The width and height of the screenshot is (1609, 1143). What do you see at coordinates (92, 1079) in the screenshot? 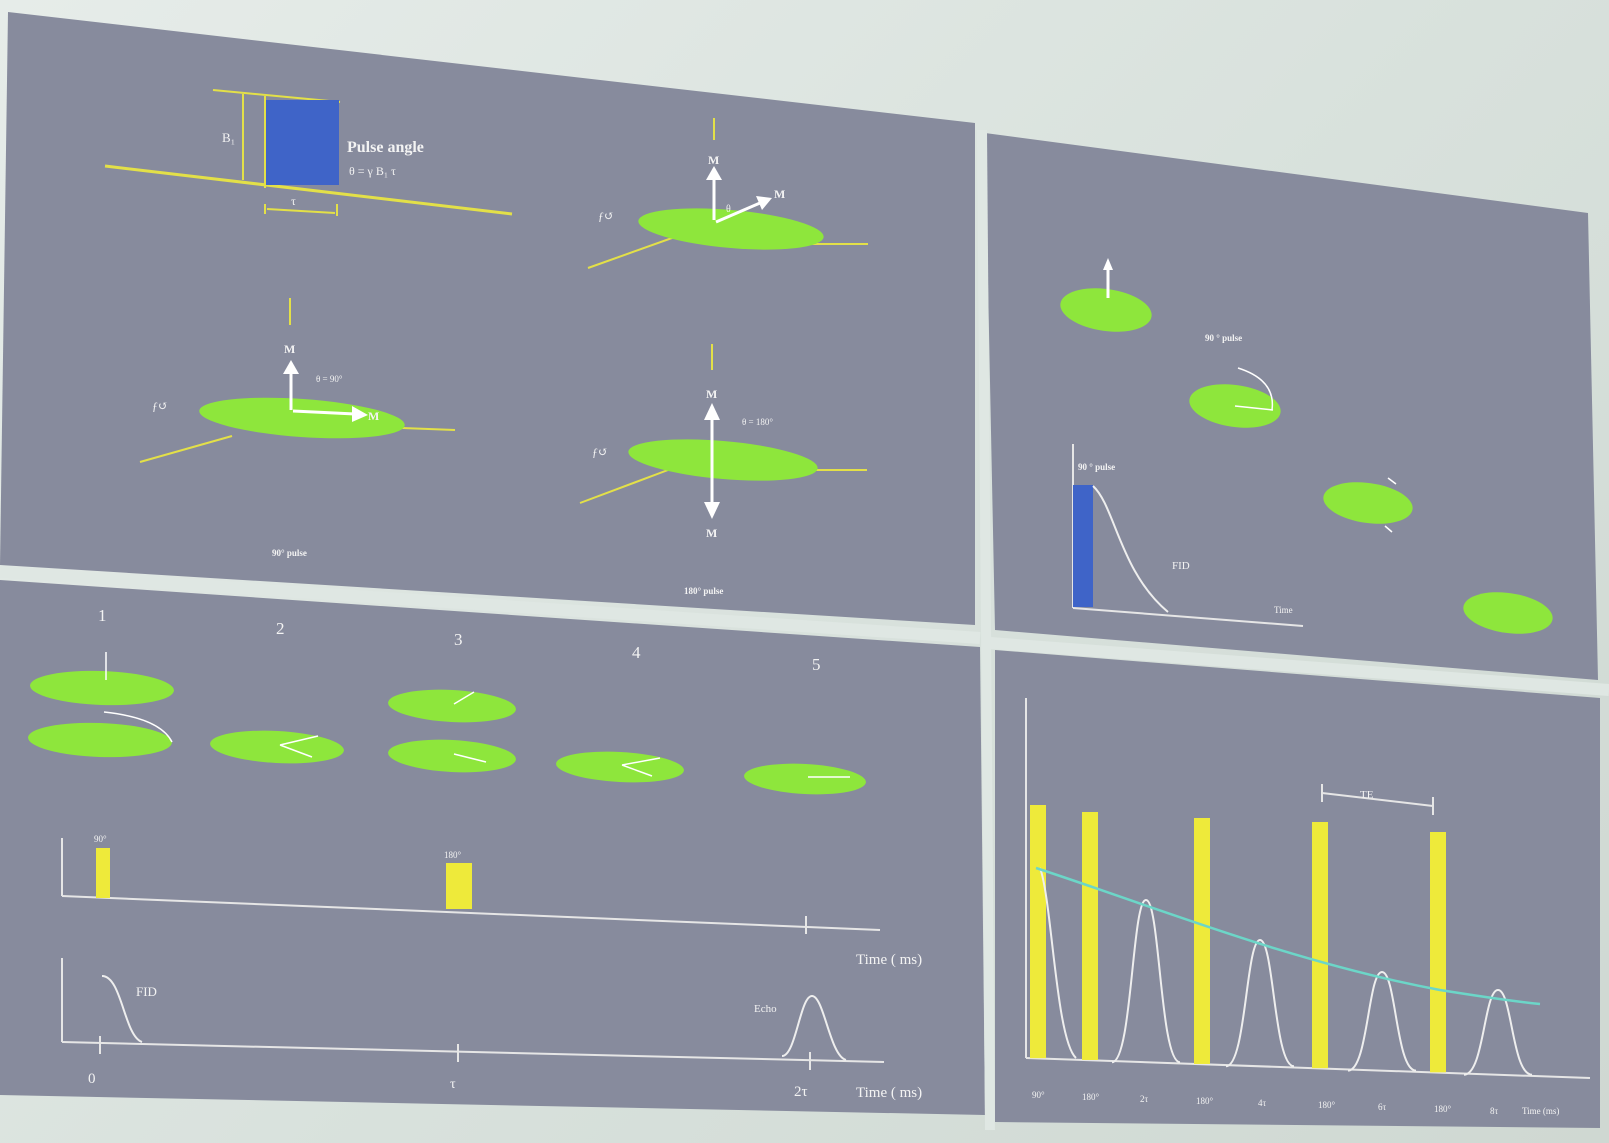
I see `tick-label: 0` at bounding box center [92, 1079].